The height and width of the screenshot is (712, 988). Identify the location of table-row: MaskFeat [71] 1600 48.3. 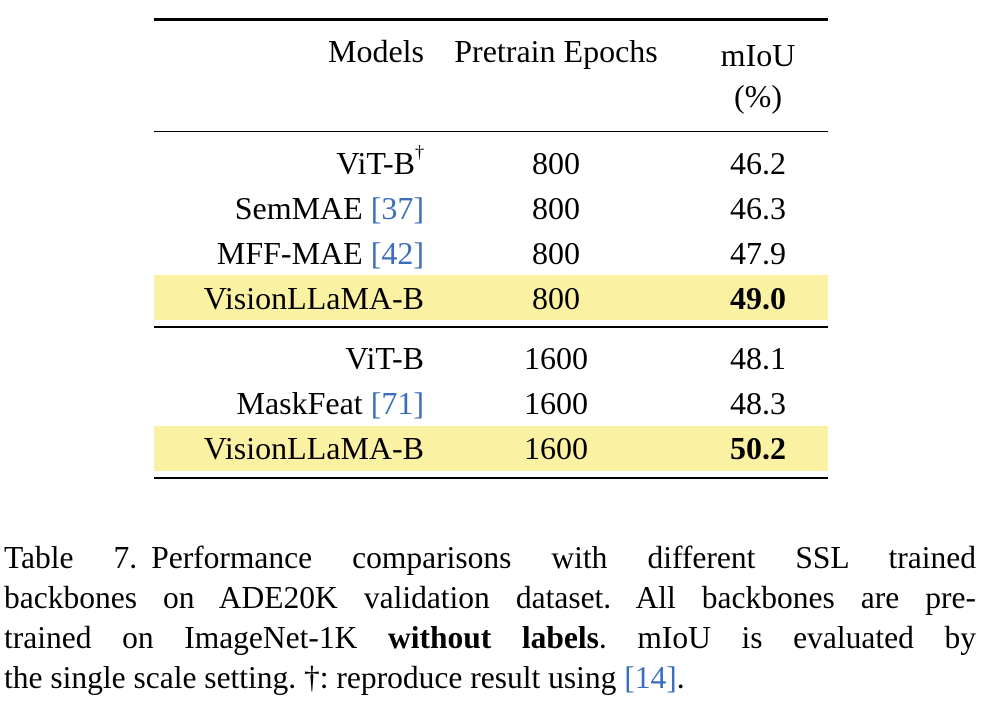
(491, 403).